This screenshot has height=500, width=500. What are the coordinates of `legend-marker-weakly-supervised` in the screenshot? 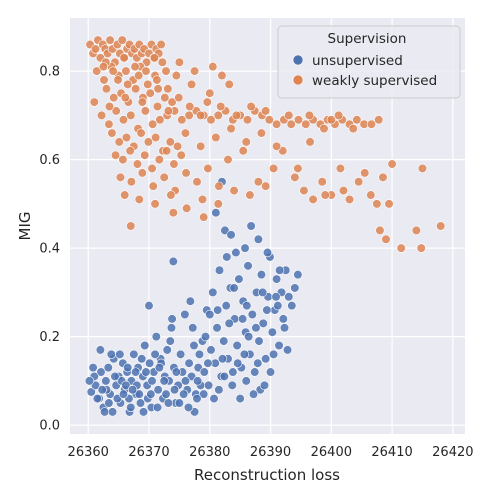 It's located at (298, 80).